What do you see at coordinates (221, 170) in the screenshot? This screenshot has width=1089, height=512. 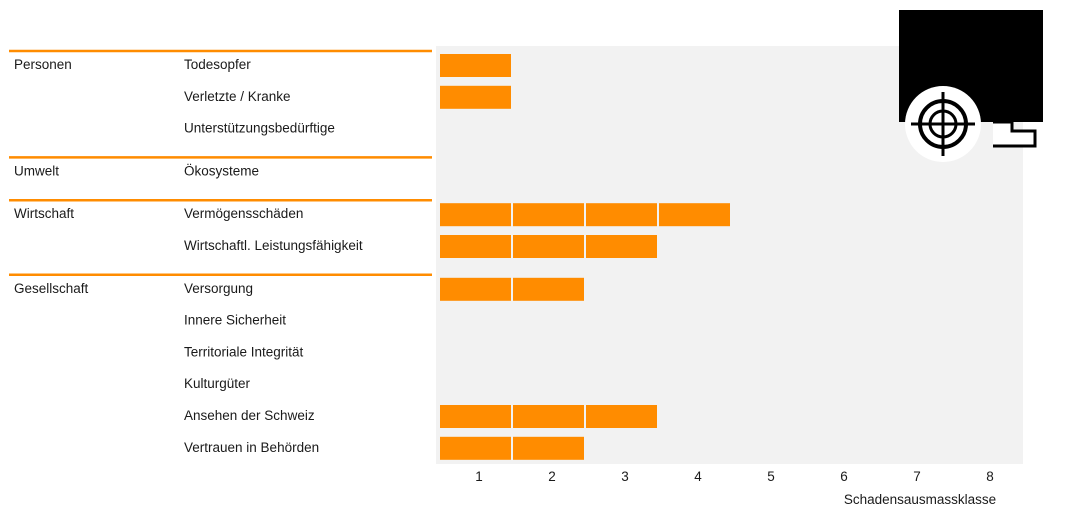 I see `row-label: Ökosysteme` at bounding box center [221, 170].